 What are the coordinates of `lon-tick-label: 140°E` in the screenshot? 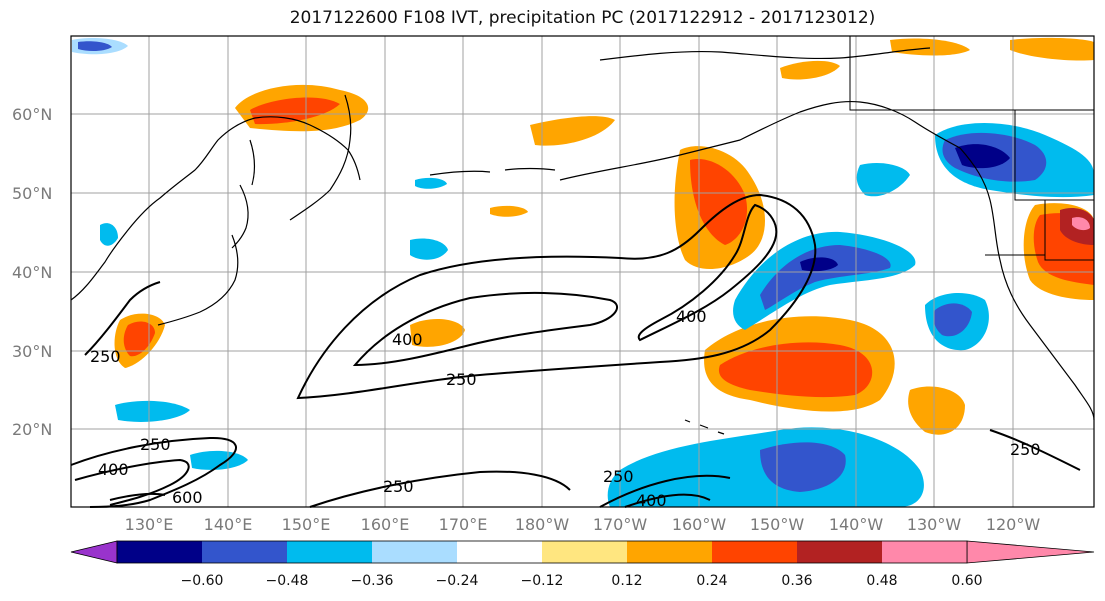 It's located at (228, 524).